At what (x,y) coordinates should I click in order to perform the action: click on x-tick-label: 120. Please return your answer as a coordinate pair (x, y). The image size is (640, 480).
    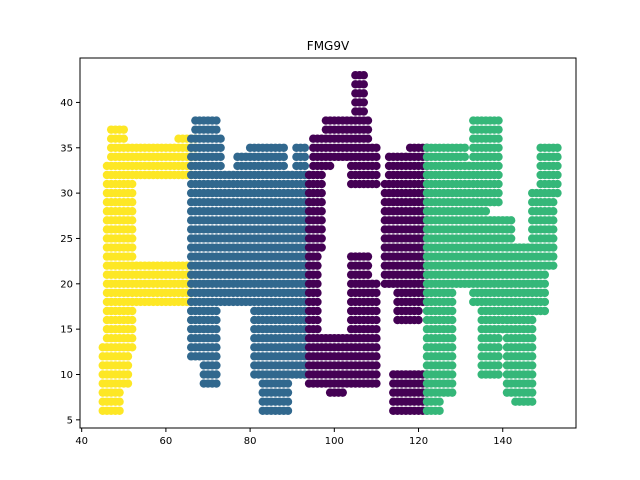
    Looking at the image, I should click on (418, 441).